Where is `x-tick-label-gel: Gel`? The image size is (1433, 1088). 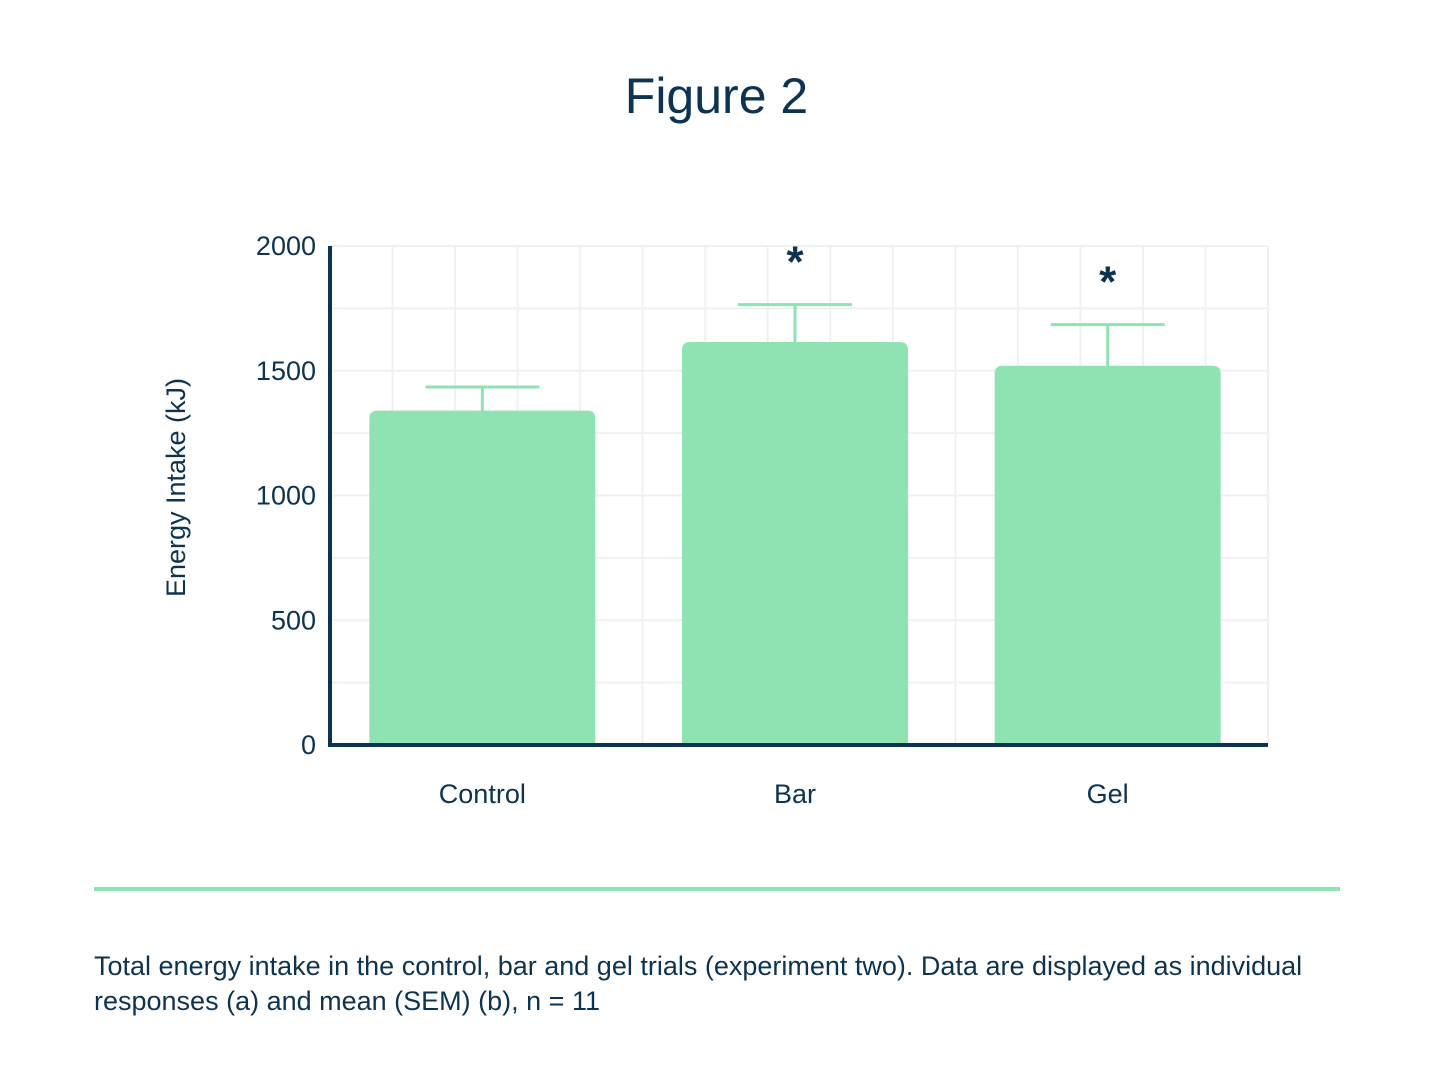
x-tick-label-gel: Gel is located at coordinates (1108, 794).